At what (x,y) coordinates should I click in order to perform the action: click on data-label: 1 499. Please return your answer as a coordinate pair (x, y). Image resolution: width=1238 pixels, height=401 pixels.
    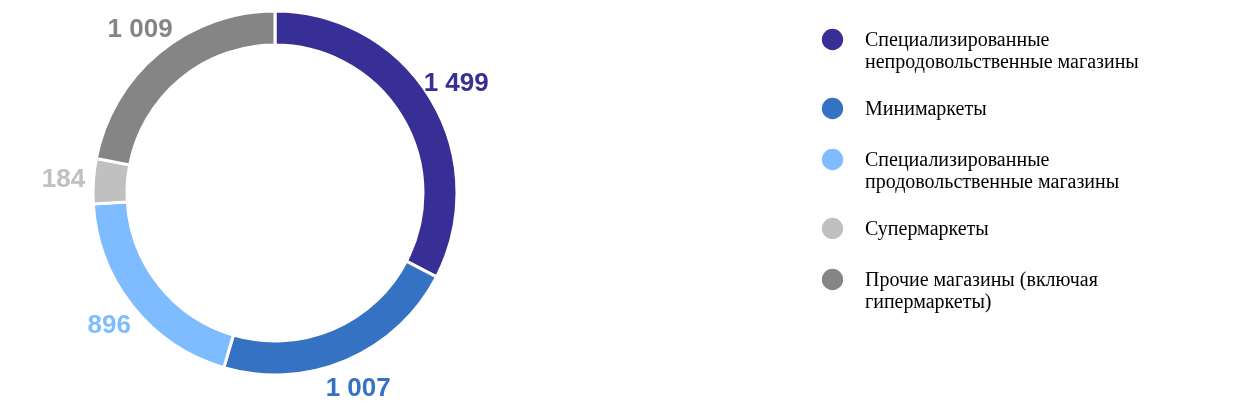
    Looking at the image, I should click on (456, 81).